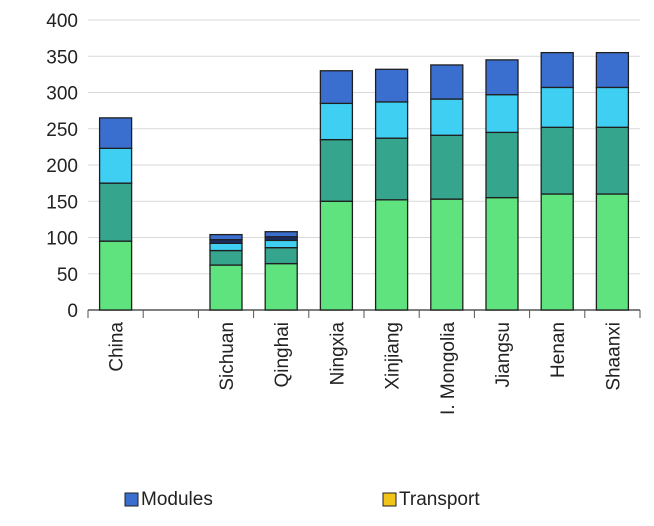 This screenshot has width=654, height=526. Describe the element at coordinates (364, 313) in the screenshot. I see `axes` at that location.